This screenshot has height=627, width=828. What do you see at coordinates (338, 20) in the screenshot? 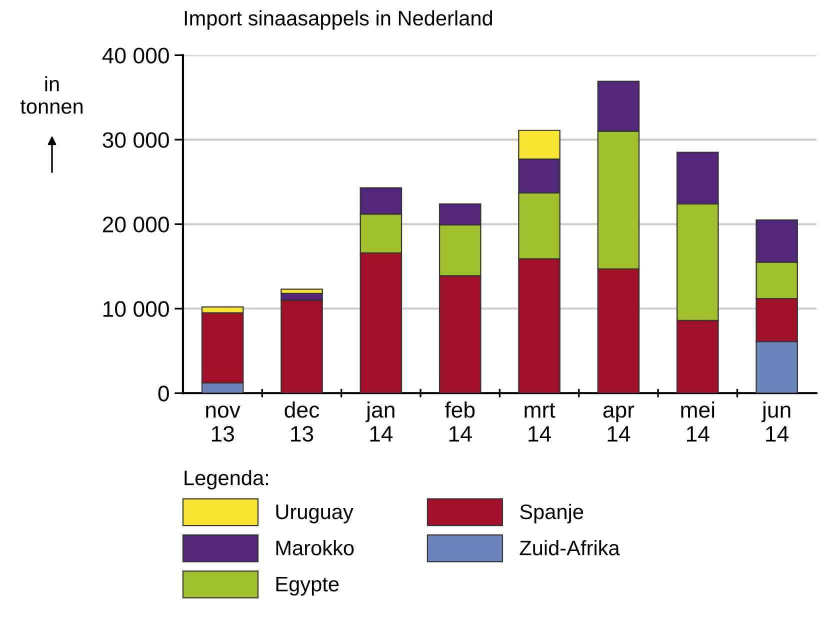
I see `chart-title: Import sinaasappels in Nederland` at bounding box center [338, 20].